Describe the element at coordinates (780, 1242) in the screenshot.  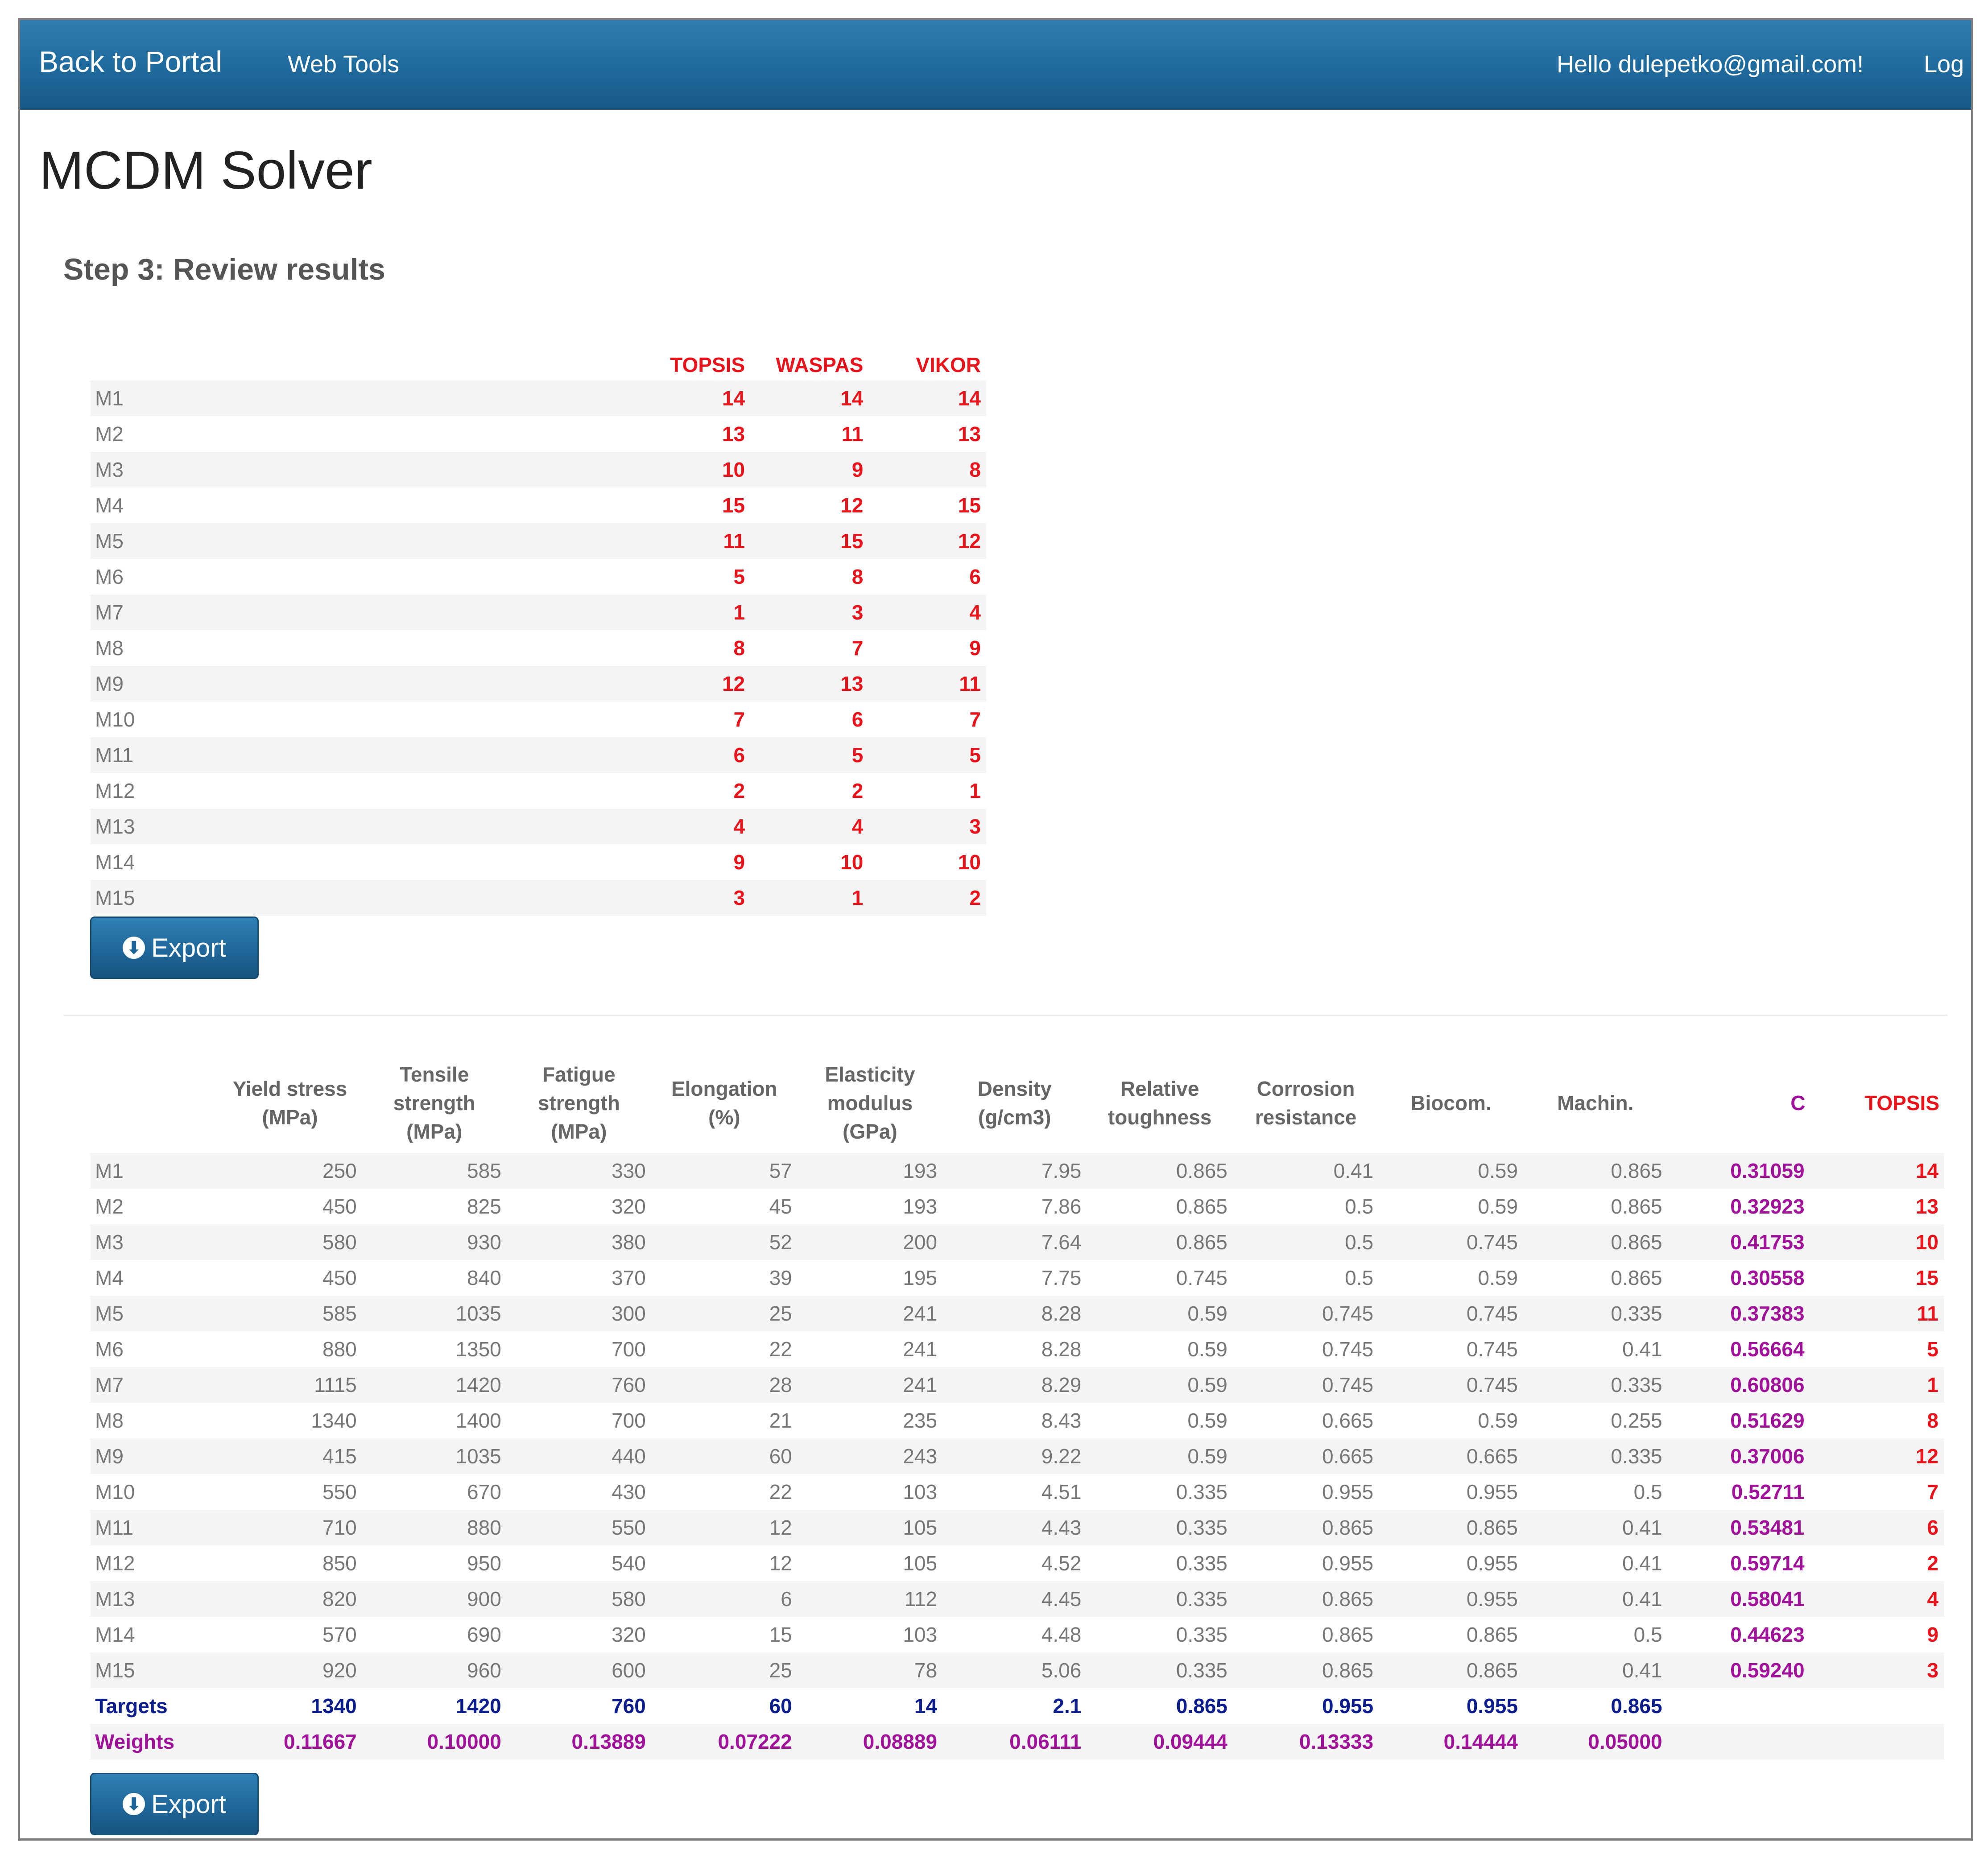
I see `criteria-value-cell: 52` at that location.